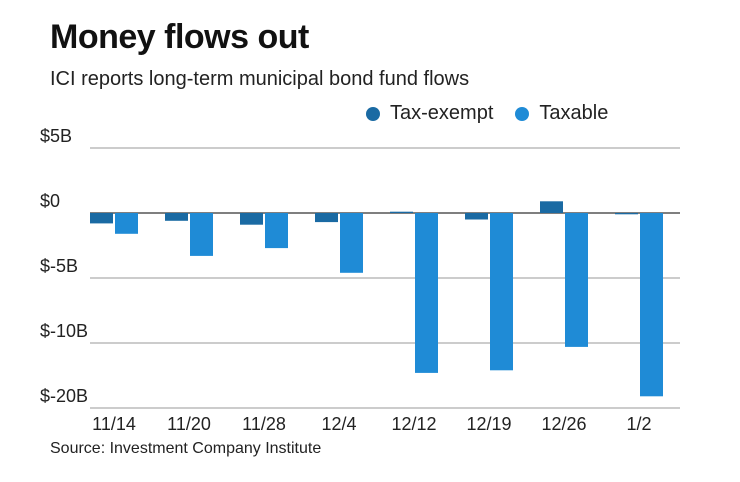  I want to click on x-tick-label: 12/26, so click(563, 424).